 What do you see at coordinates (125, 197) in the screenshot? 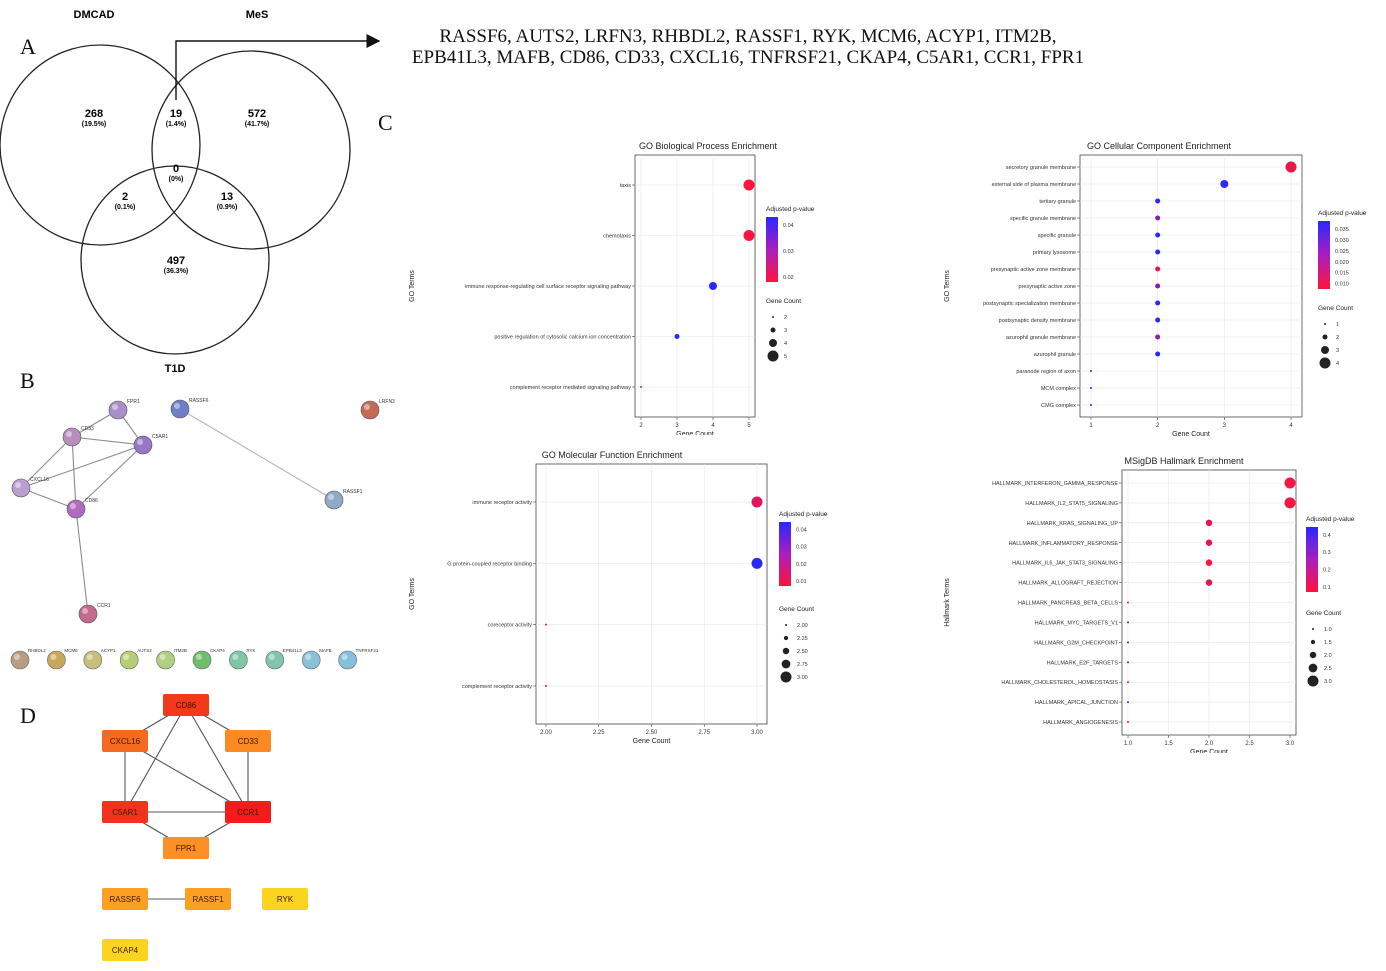
I see `venn-count-dmcad-t1d: 2` at bounding box center [125, 197].